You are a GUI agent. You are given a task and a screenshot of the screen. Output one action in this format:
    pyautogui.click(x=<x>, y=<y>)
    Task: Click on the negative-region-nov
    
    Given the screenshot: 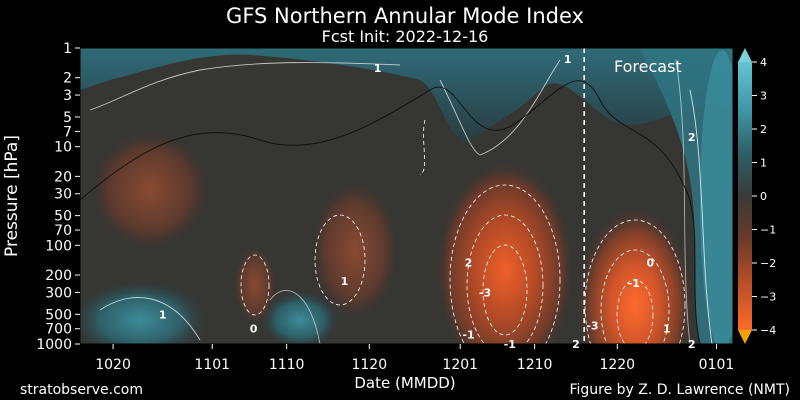 What is the action you would take?
    pyautogui.click(x=355, y=250)
    